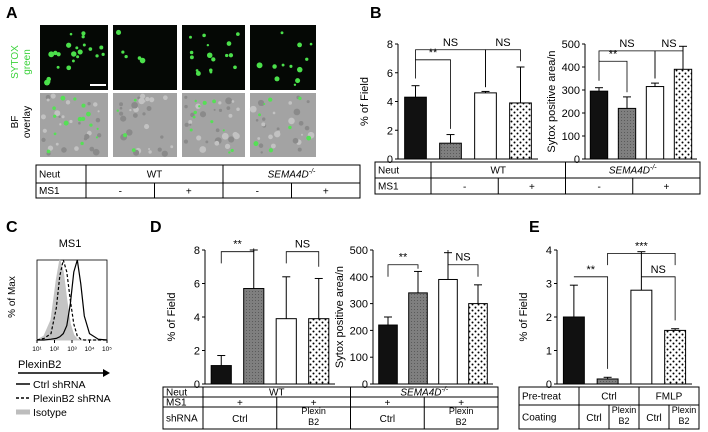  What do you see at coordinates (365, 101) in the screenshot?
I see `y-axis-label: % of Field` at bounding box center [365, 101].